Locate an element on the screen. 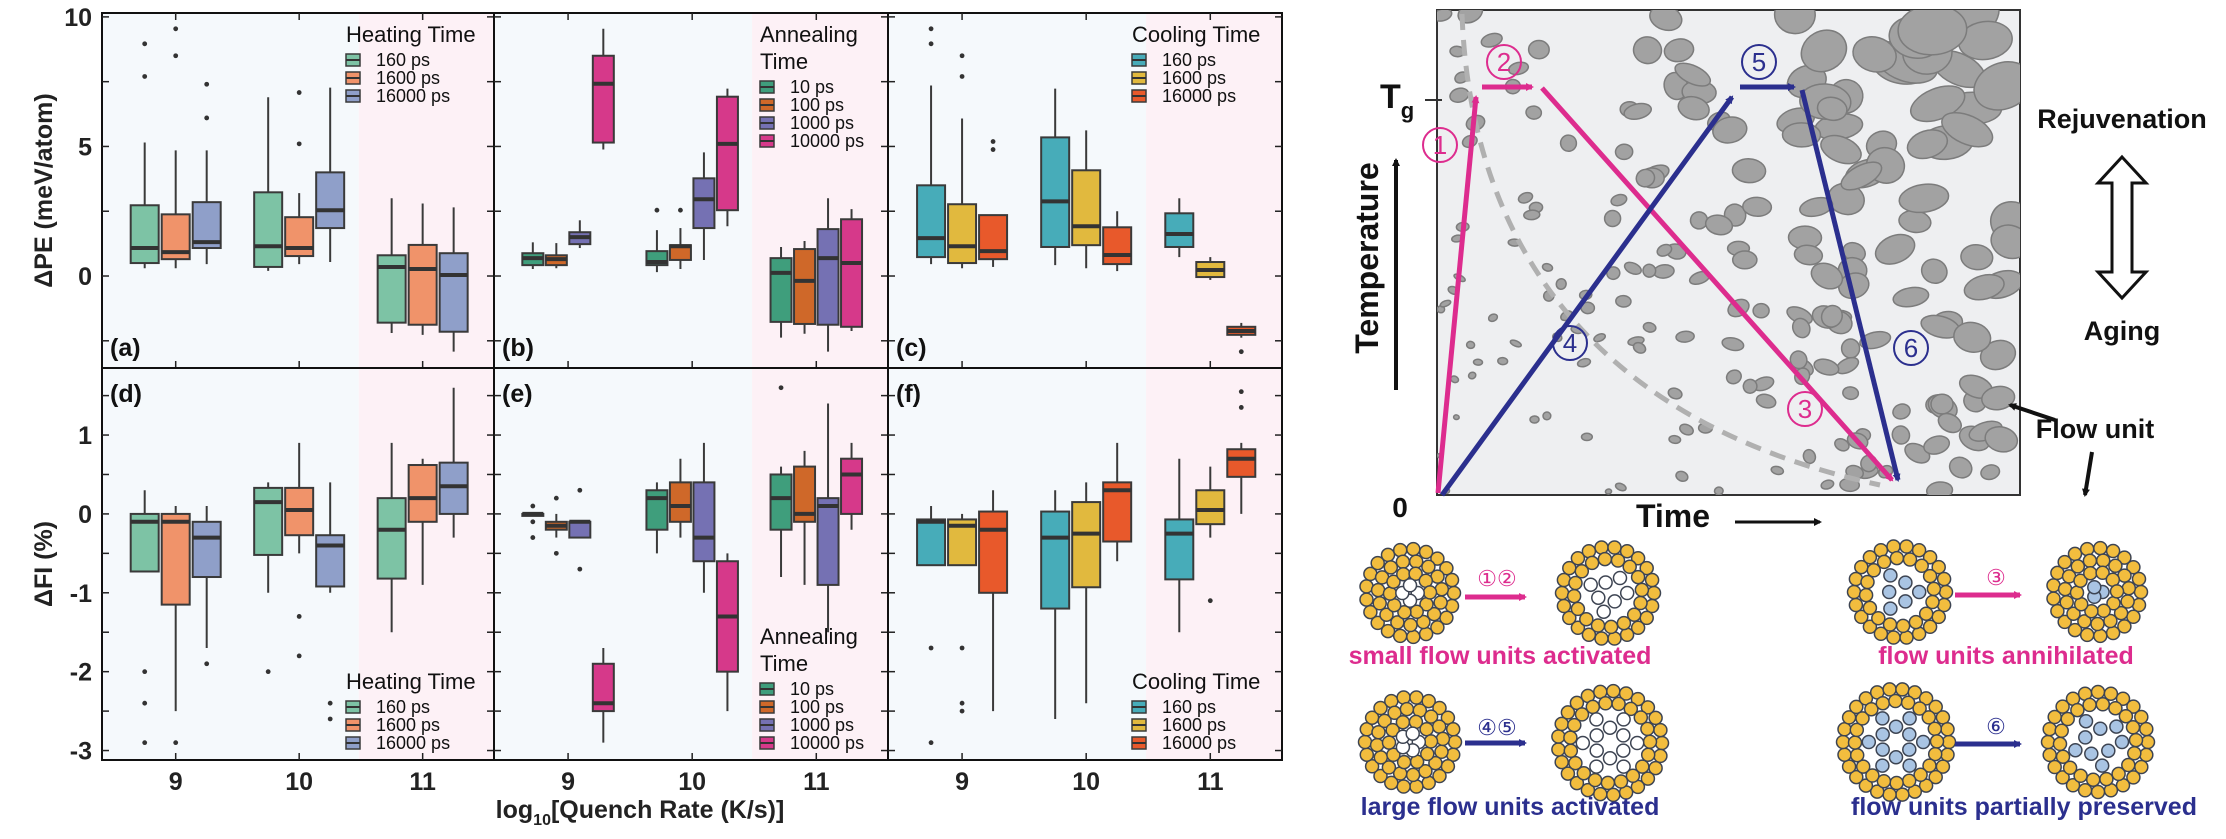 Image resolution: width=2226 pixels, height=839 pixels. step-1-label: 1 is located at coordinates (1440, 145).